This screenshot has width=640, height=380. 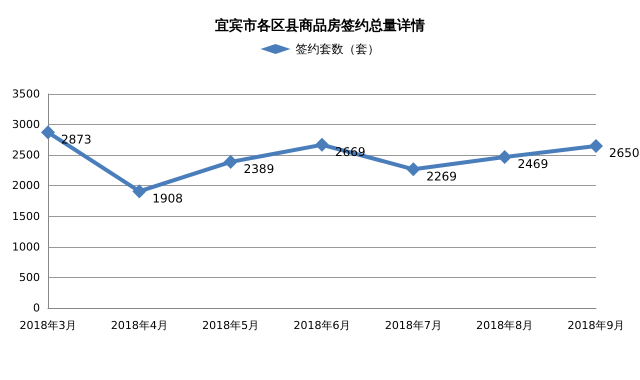 What do you see at coordinates (320, 25) in the screenshot?
I see `chart-title: 宜宾市各区县商品房签约总量详情` at bounding box center [320, 25].